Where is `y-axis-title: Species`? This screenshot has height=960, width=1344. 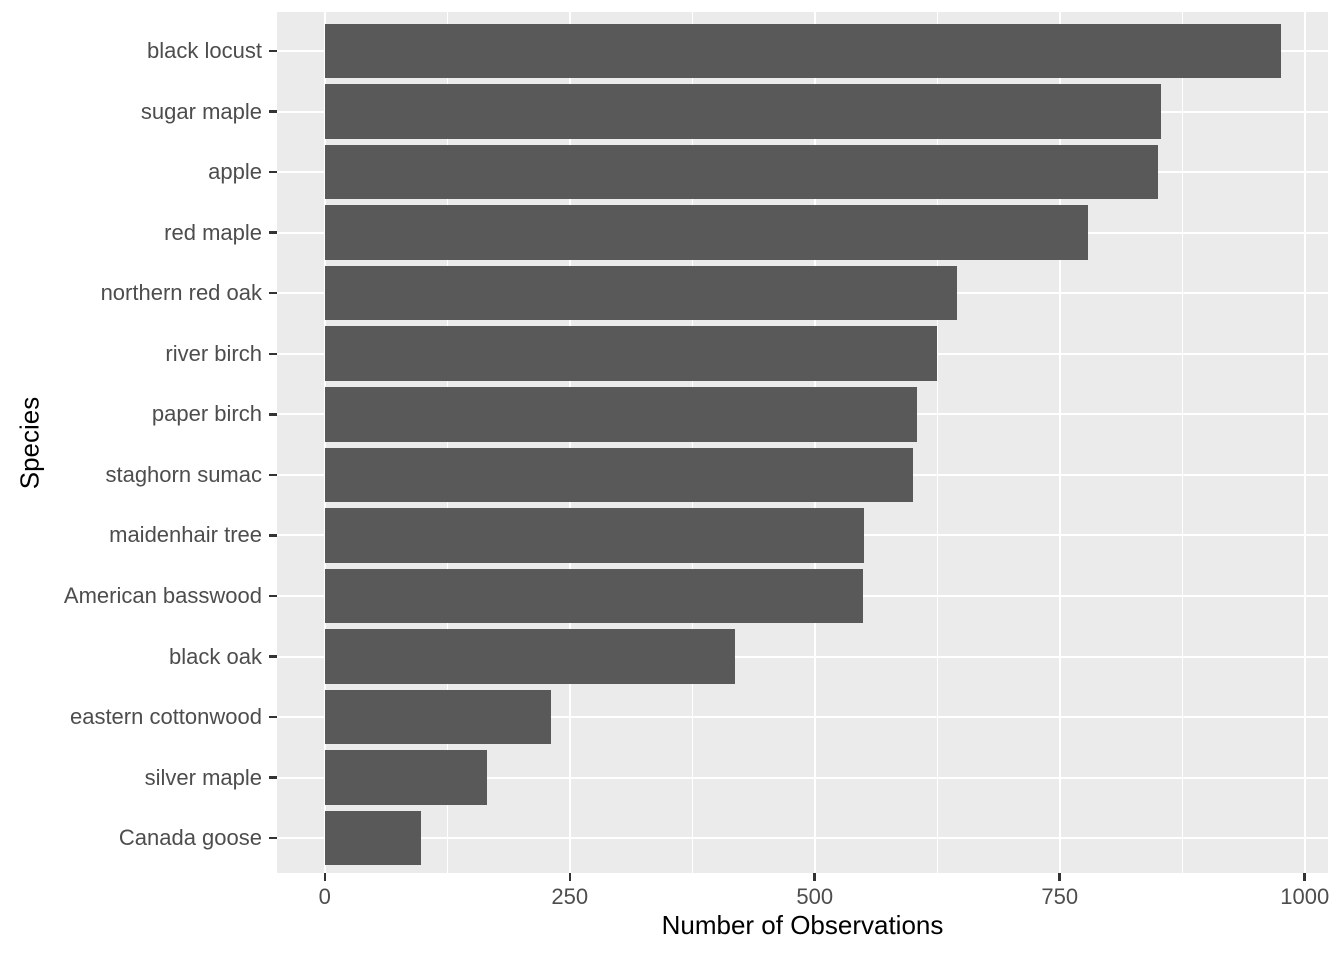 y-axis-title: Species is located at coordinates (29, 442).